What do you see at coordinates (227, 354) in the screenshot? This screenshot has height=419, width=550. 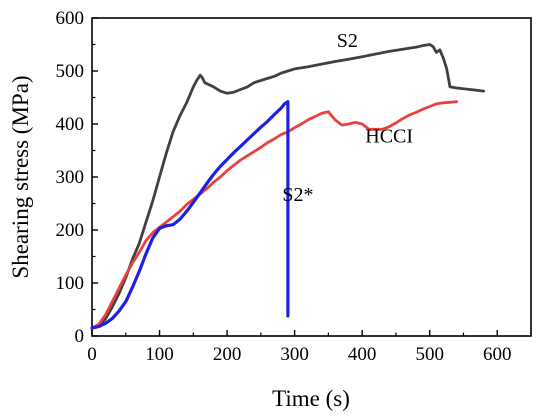 I see `x-tick-label: 200` at bounding box center [227, 354].